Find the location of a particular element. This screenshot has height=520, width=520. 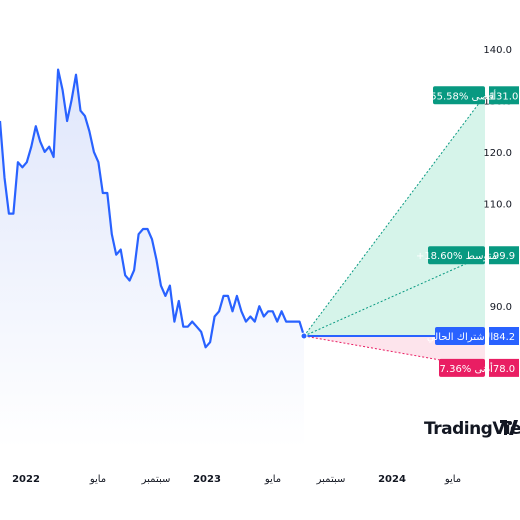

current-label-box is located at coordinates (460, 336).